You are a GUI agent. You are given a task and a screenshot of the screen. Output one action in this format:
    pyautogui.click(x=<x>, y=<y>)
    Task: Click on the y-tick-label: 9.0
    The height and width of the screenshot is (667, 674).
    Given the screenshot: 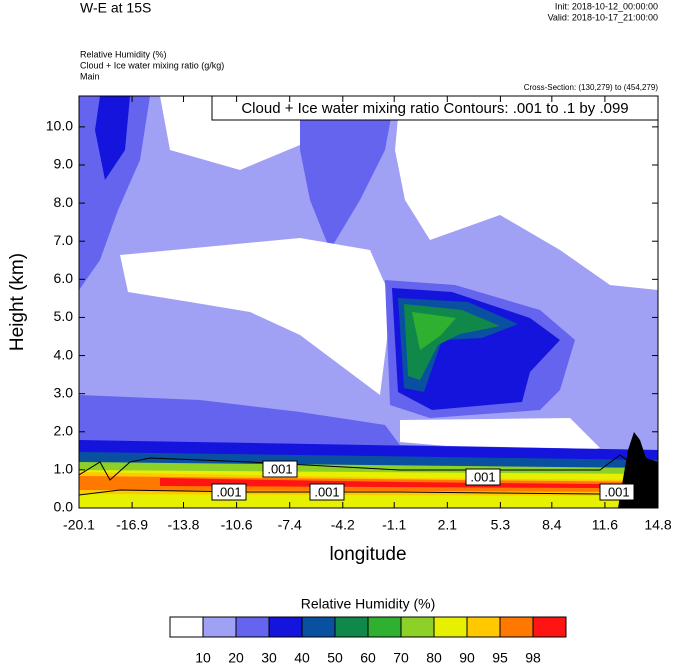 What is the action you would take?
    pyautogui.click(x=64, y=164)
    